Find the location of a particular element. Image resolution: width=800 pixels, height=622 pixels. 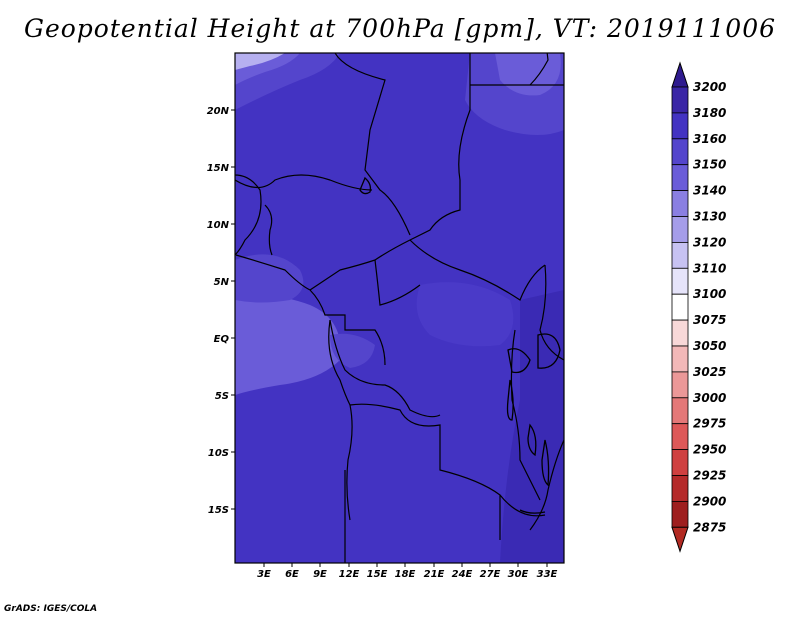

lon-label-18e: 18E is located at coordinates (405, 574).